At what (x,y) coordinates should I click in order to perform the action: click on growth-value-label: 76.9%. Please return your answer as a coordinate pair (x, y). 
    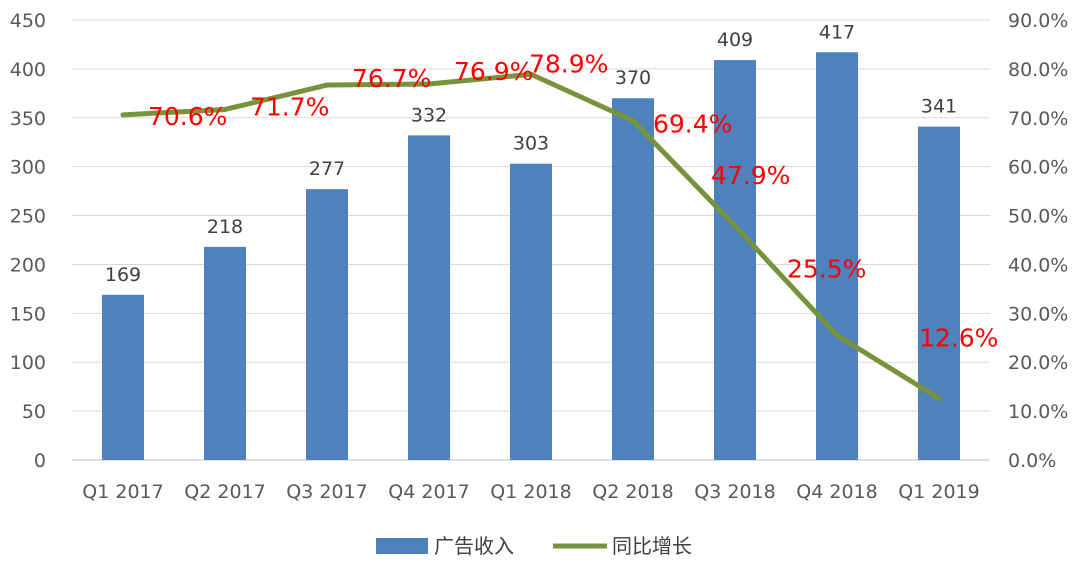
    Looking at the image, I should click on (493, 71).